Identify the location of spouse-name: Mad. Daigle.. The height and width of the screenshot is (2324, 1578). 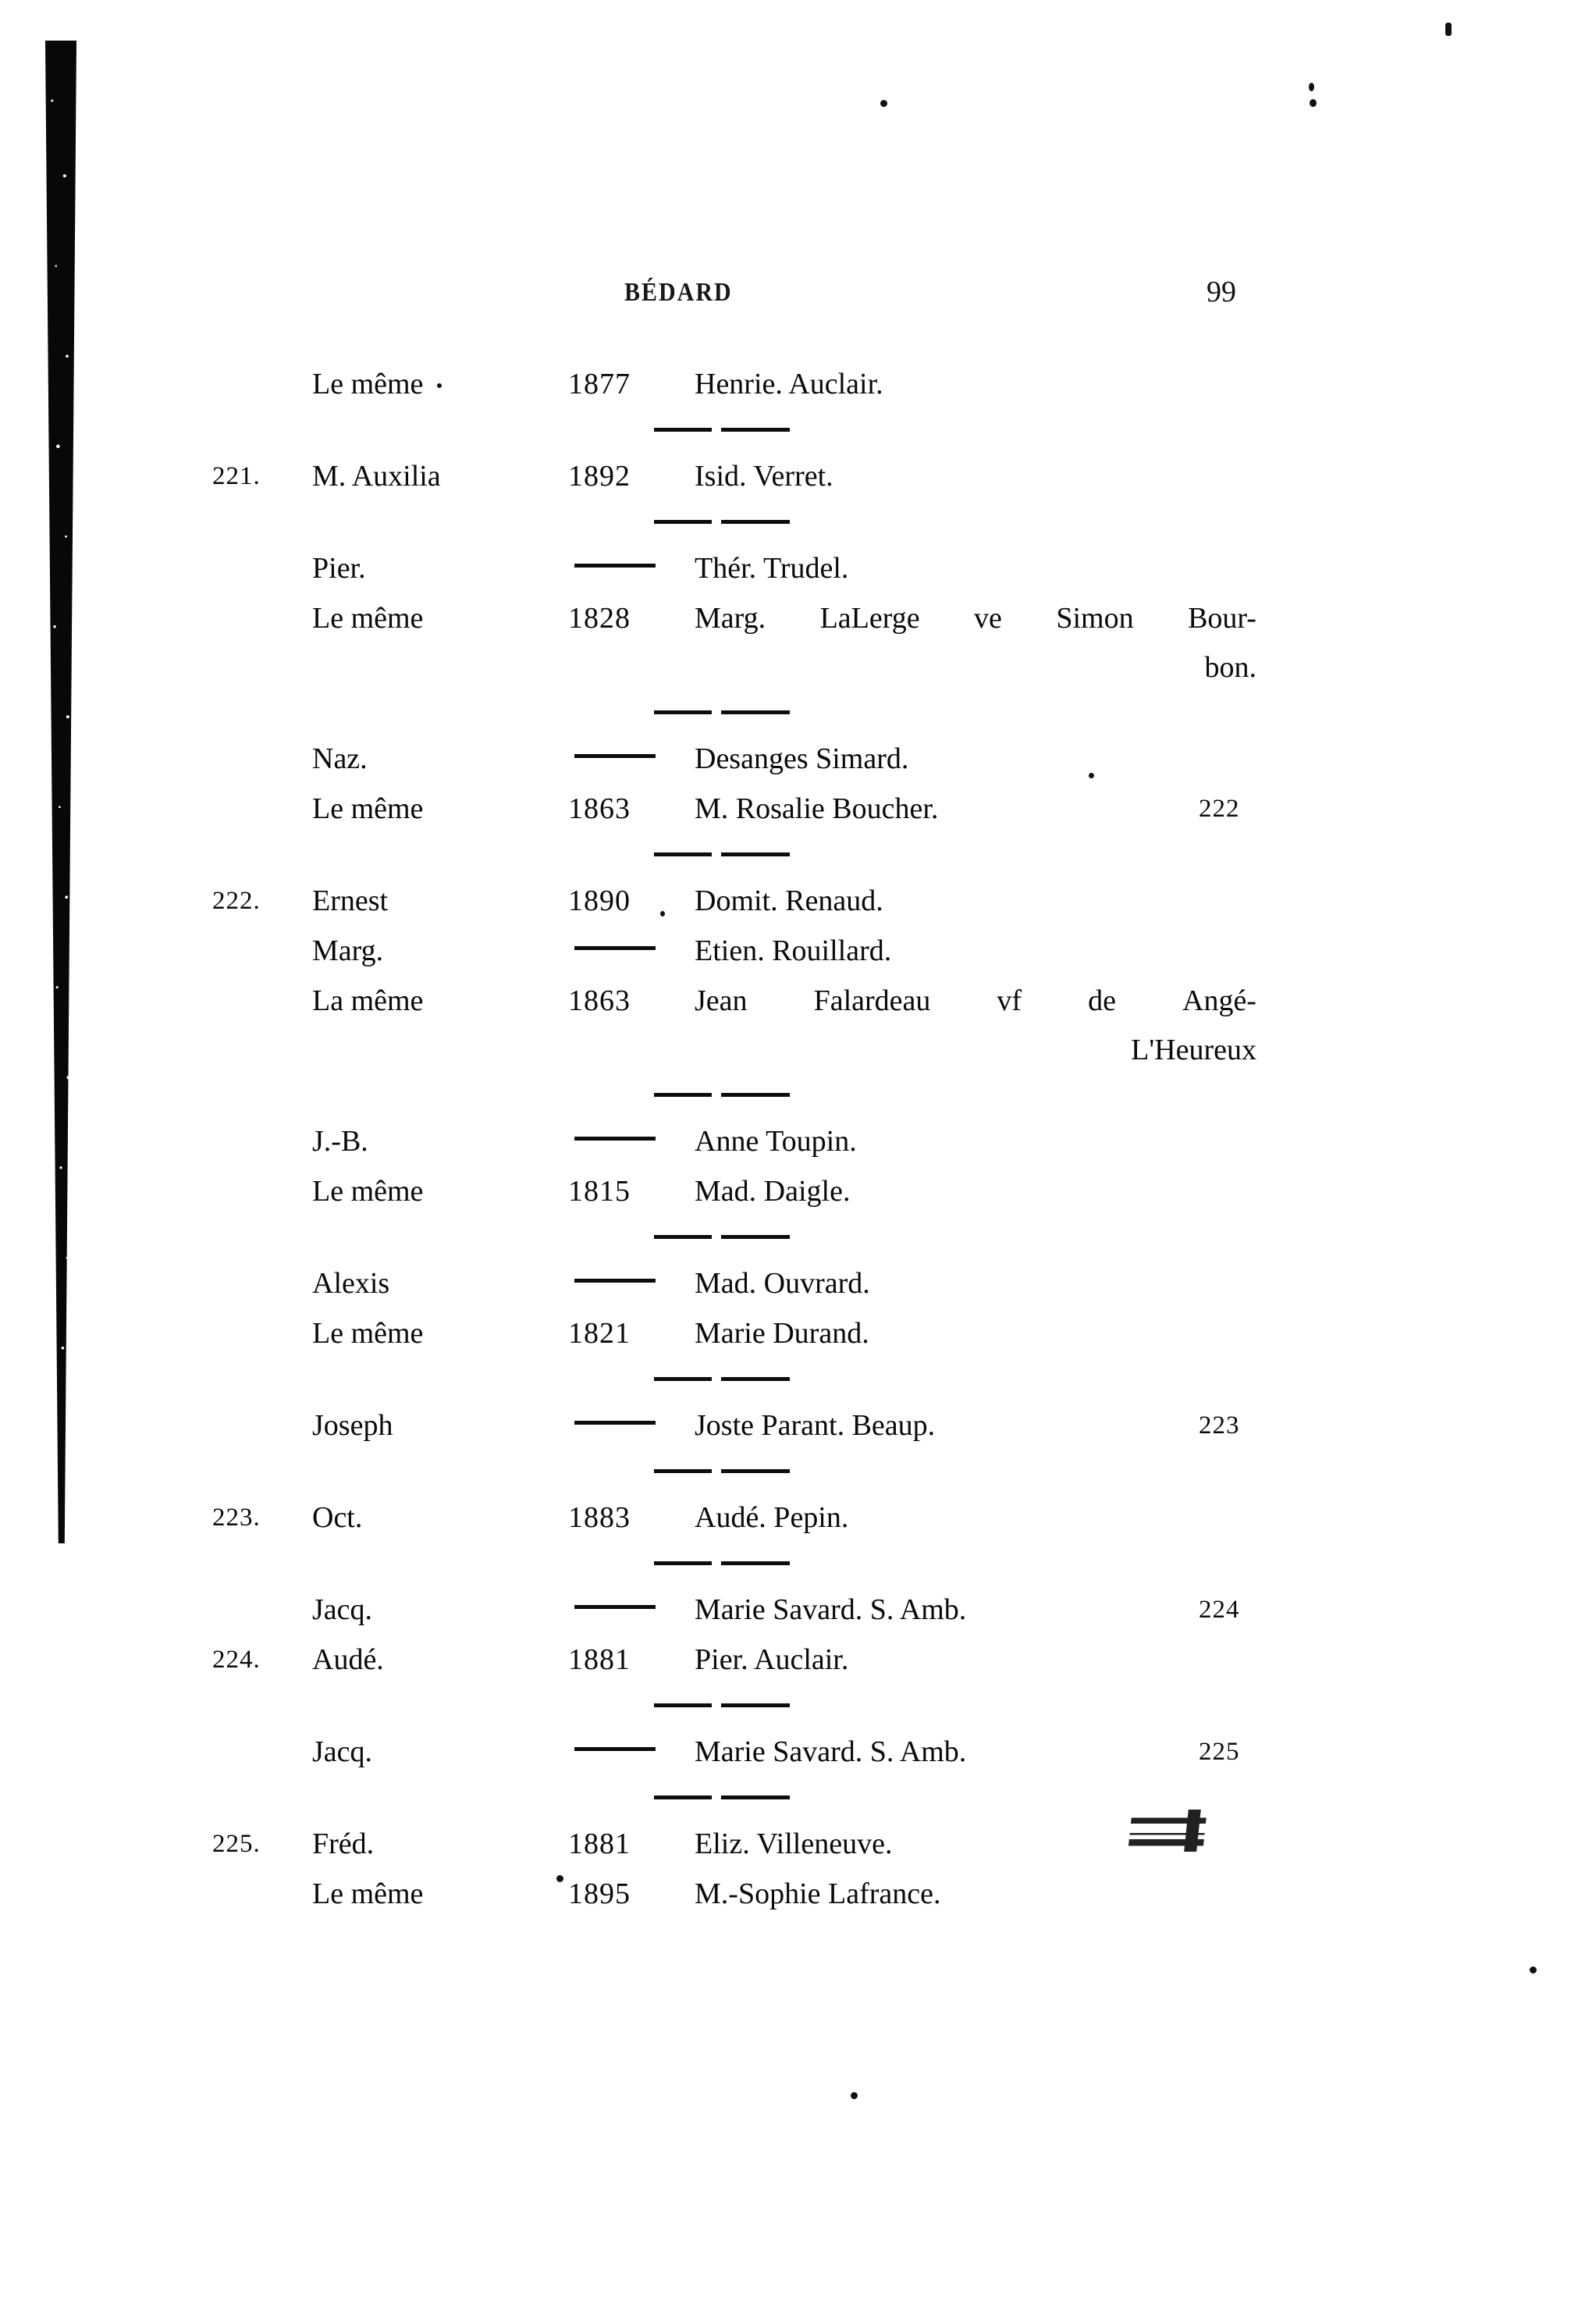
(773, 1191).